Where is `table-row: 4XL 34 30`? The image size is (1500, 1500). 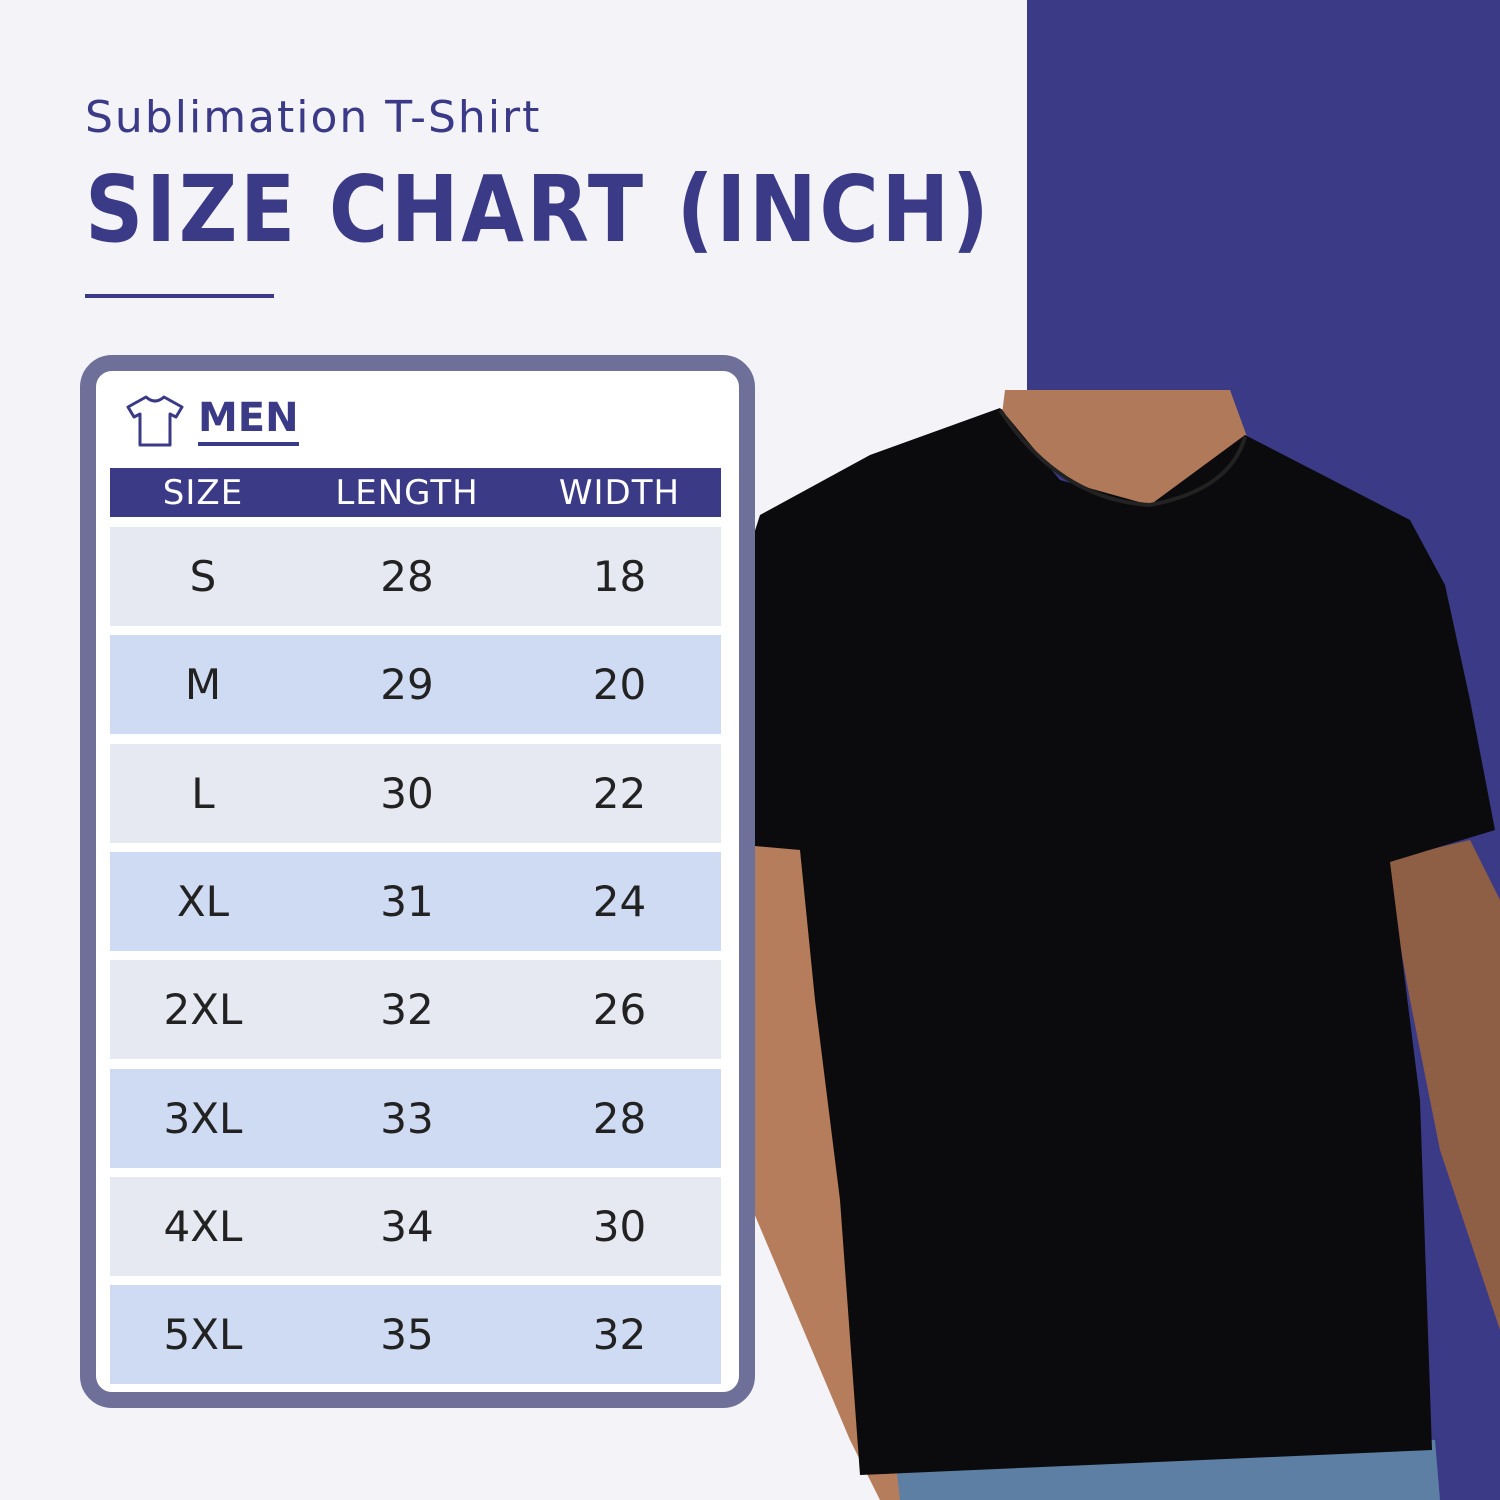 table-row: 4XL 34 30 is located at coordinates (415, 1226).